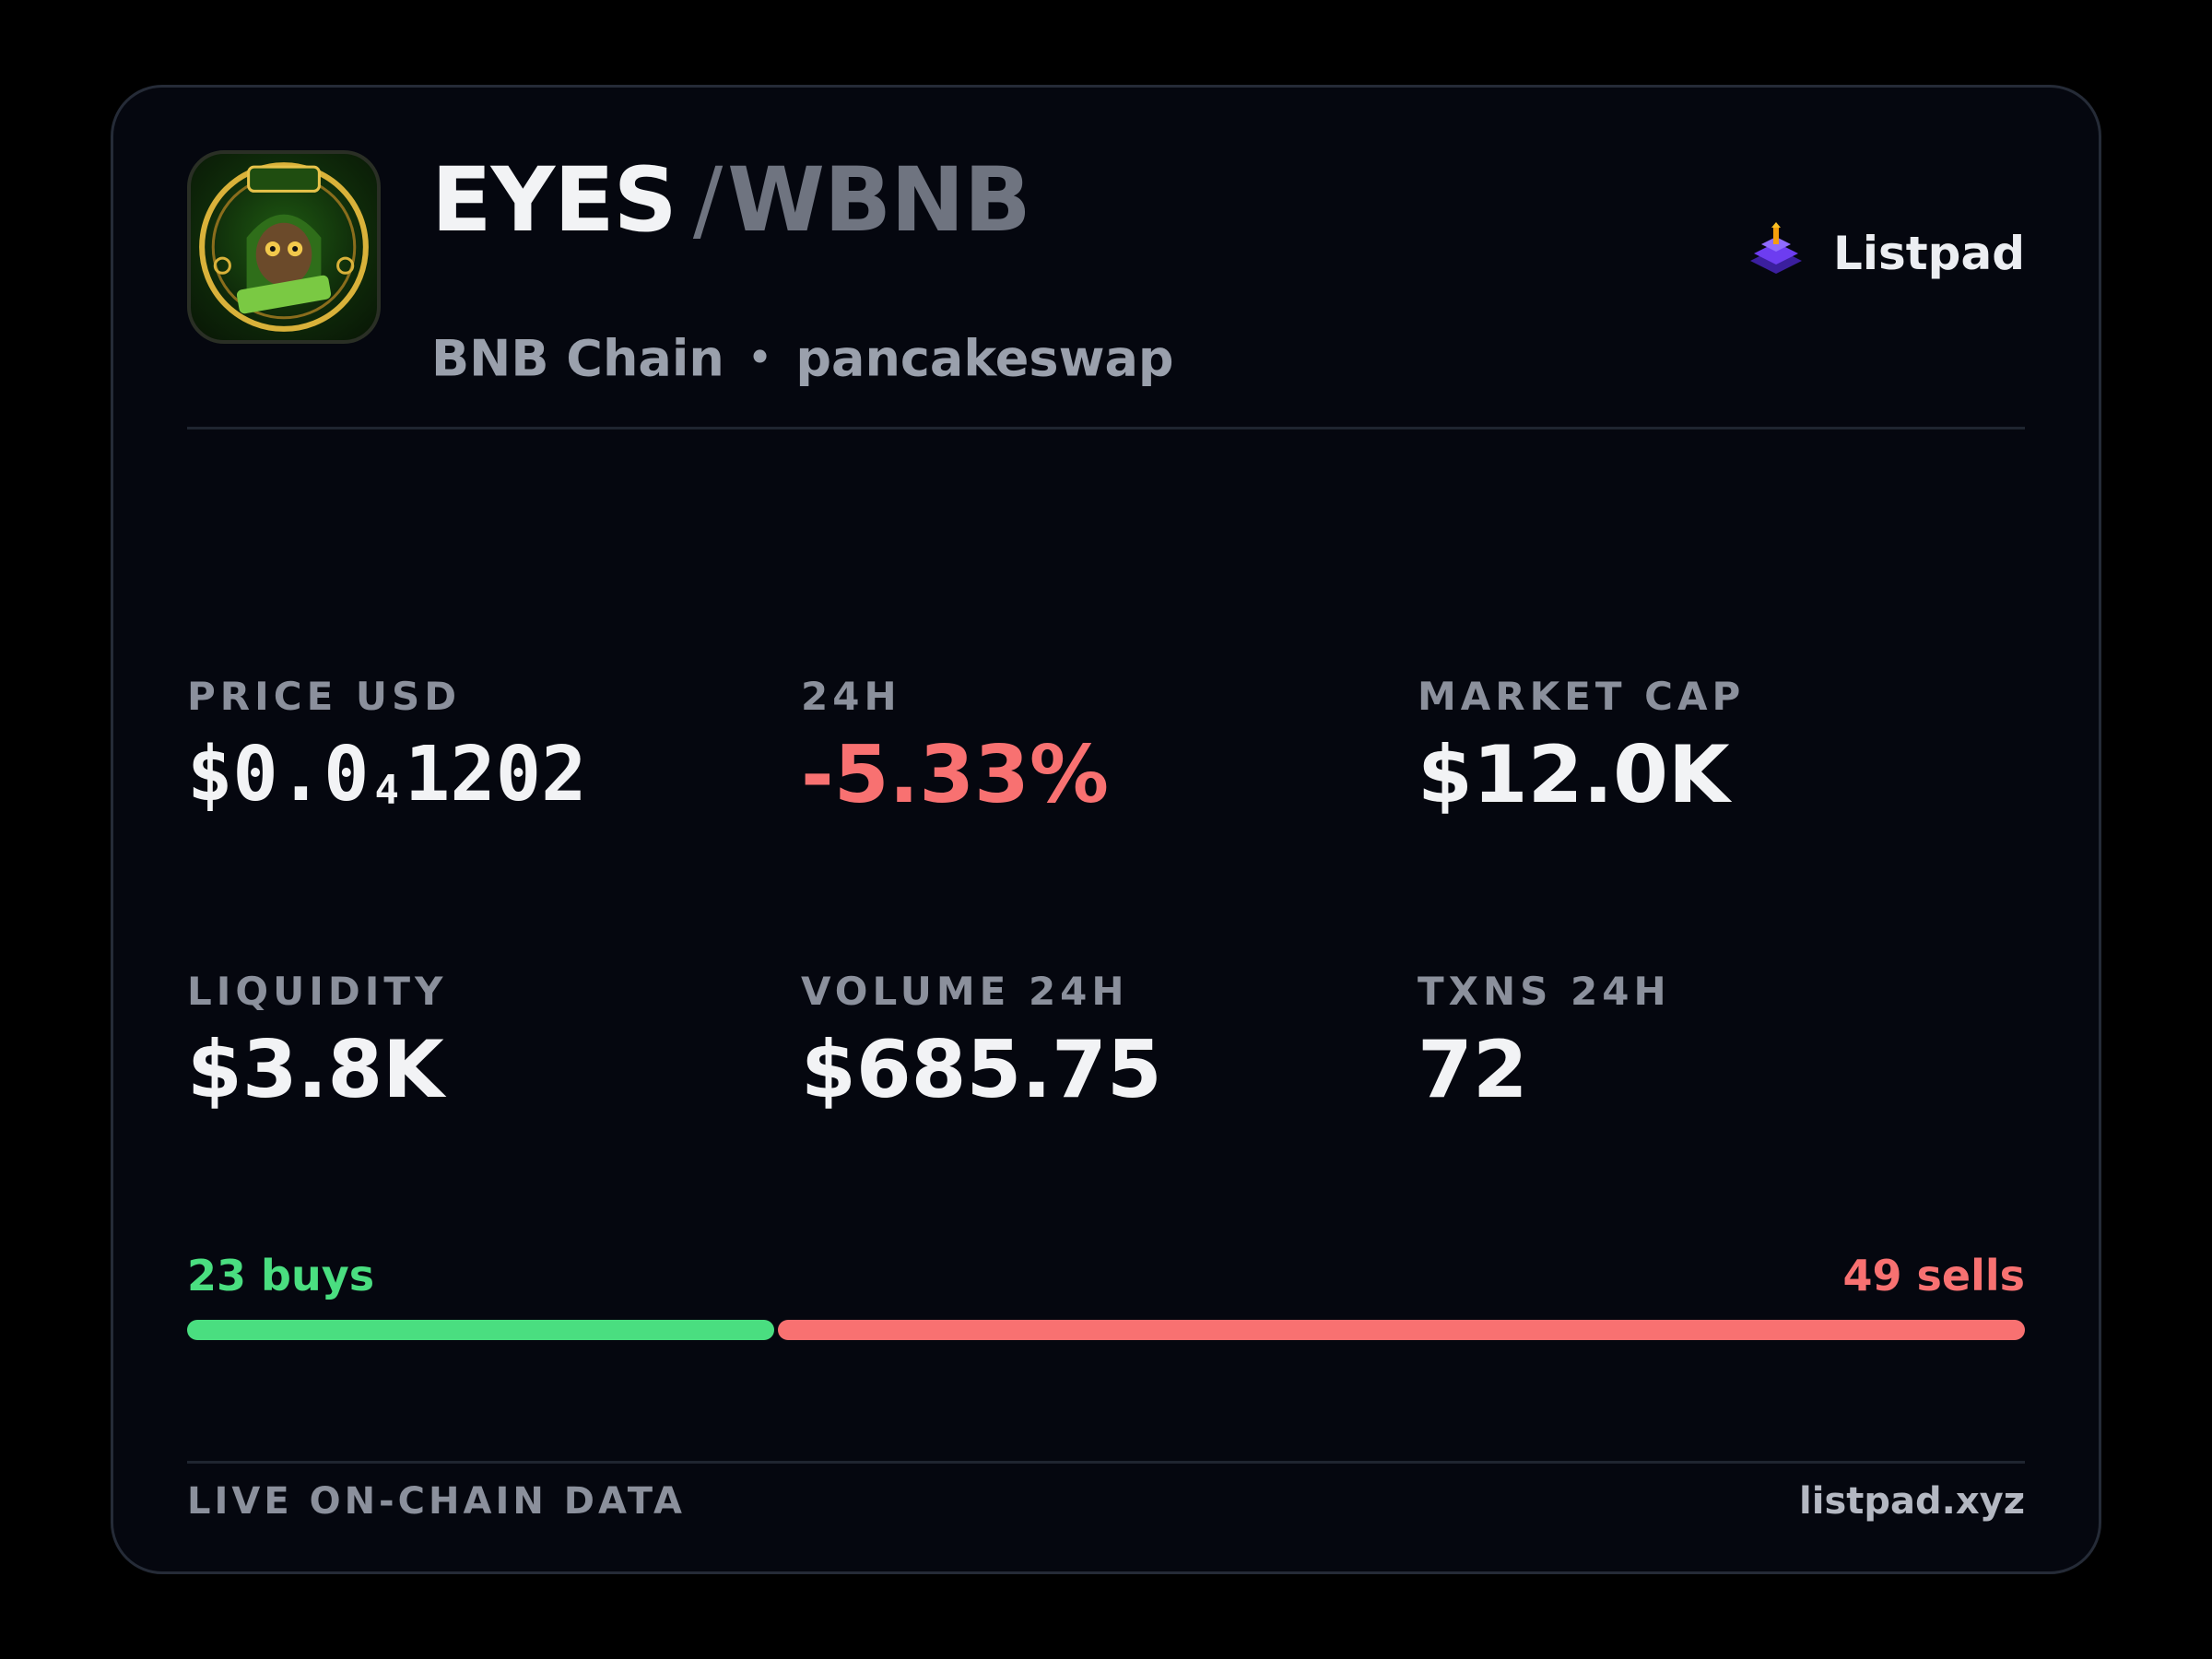 The image size is (2212, 1659). I want to click on price-value: $0.0 41202, so click(386, 783).